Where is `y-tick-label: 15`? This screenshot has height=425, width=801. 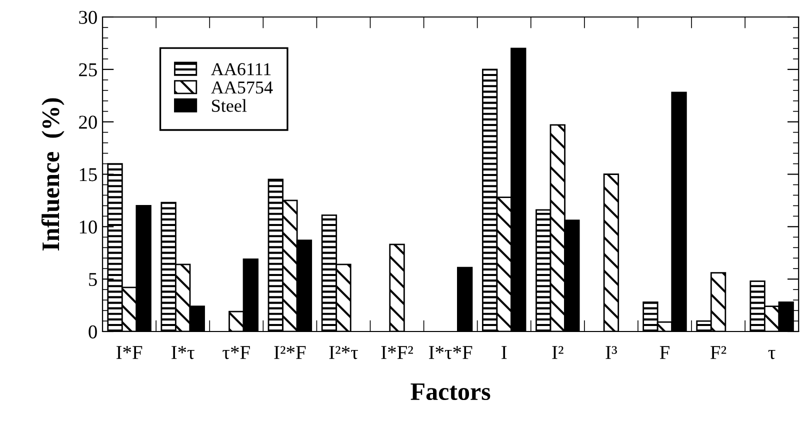 y-tick-label: 15 is located at coordinates (88, 175).